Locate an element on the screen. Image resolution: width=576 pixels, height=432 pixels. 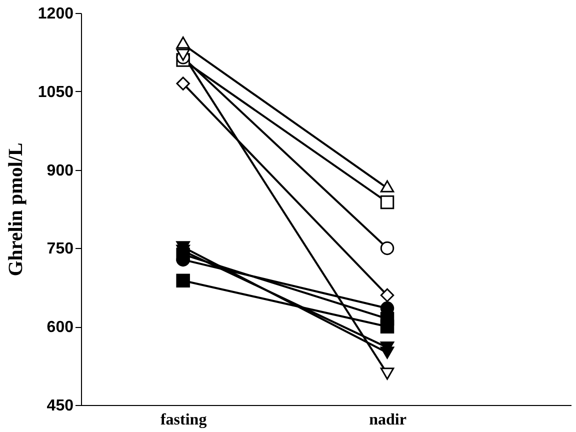
y-tick-label: 600 is located at coordinates (60, 327).